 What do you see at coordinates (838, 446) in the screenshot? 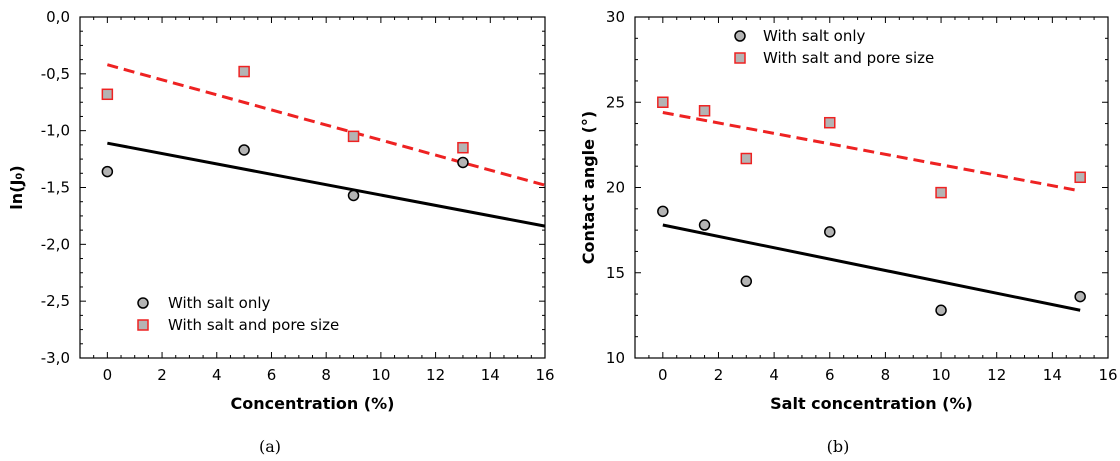
I see `panel-caption: (b)` at bounding box center [838, 446].